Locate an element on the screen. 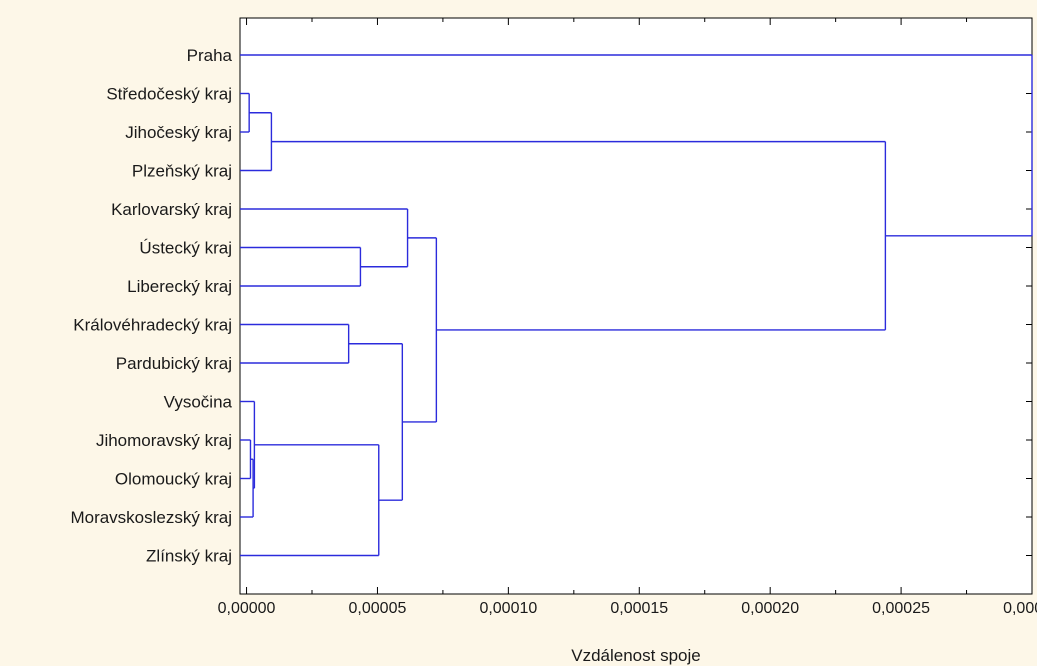  leaf-label: Zlínský kraj is located at coordinates (189, 556).